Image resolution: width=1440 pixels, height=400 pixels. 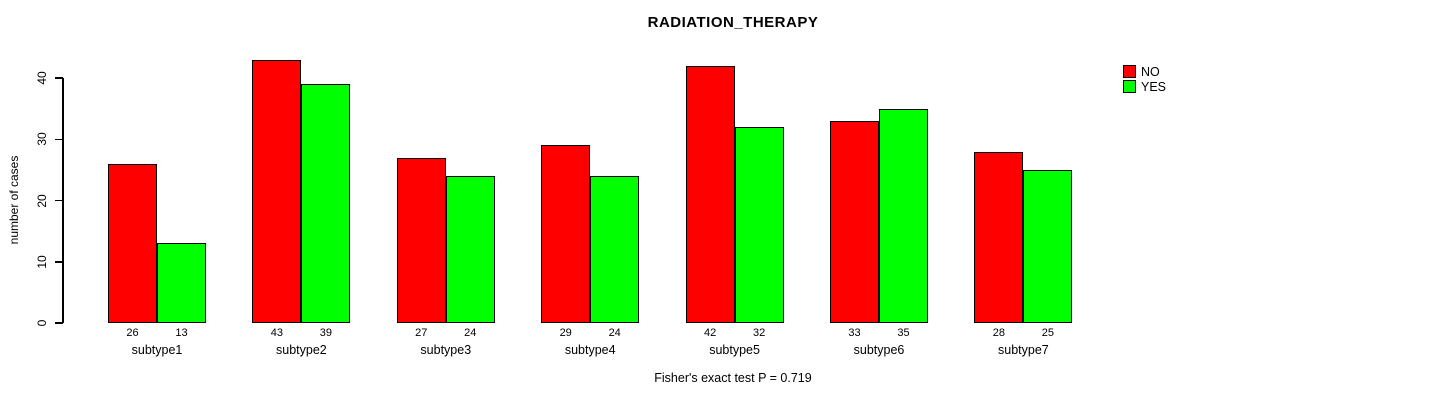 I want to click on bar-value-label: 35, so click(x=903, y=333).